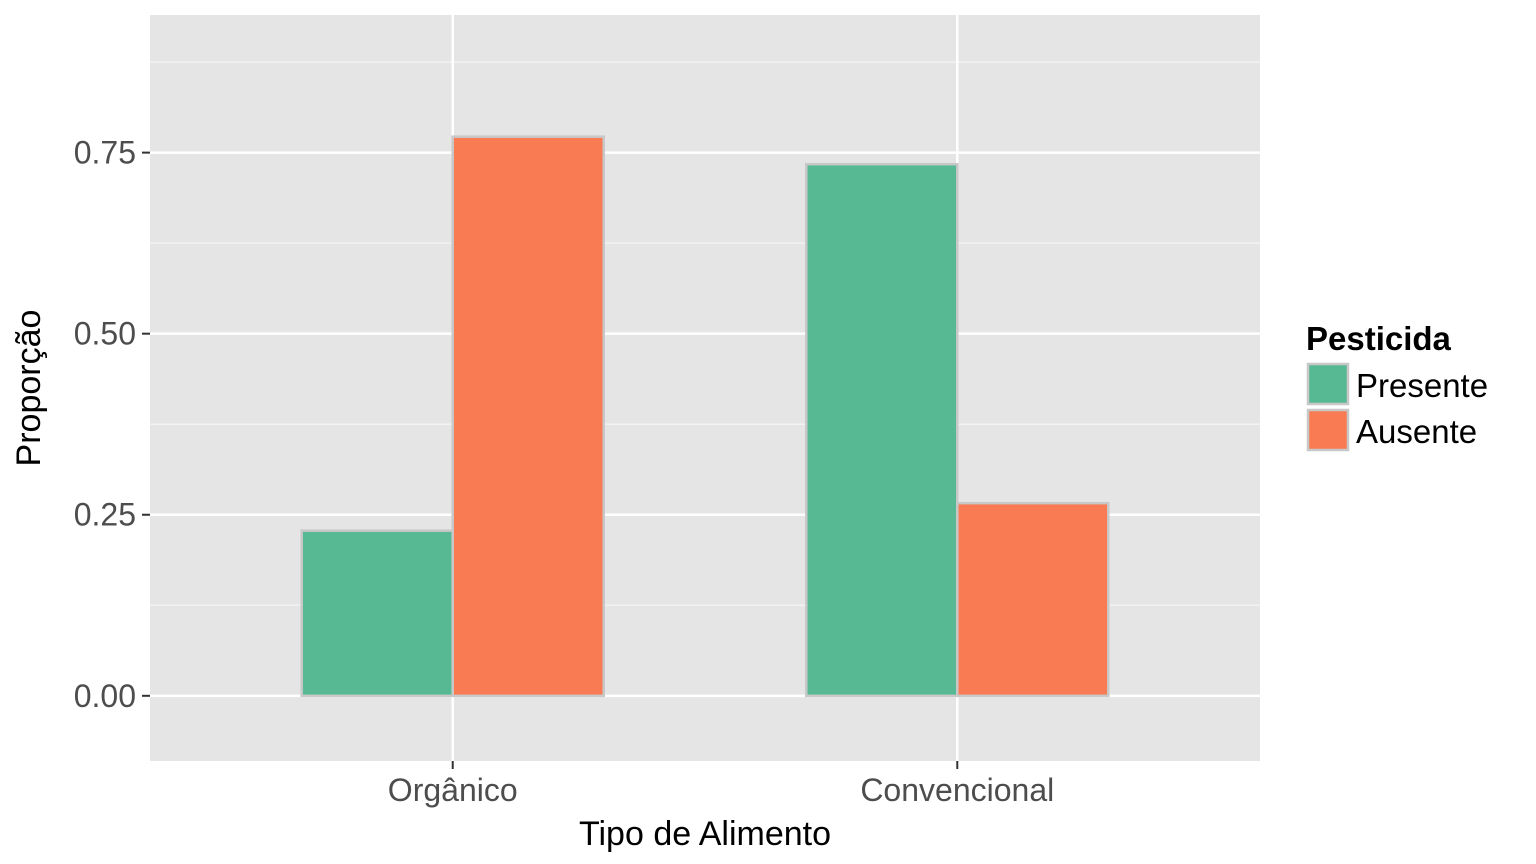  Describe the element at coordinates (105, 515) in the screenshot. I see `y-tick-label: 0.25` at that location.